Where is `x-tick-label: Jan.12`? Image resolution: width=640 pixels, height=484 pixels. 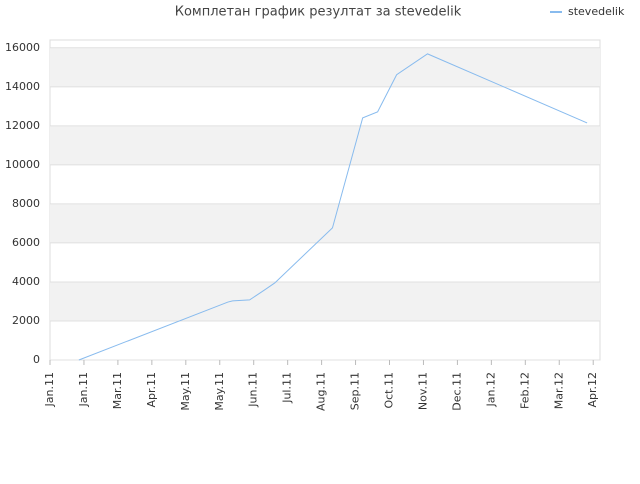
x-tick-label: Jan.12 is located at coordinates (490, 389).